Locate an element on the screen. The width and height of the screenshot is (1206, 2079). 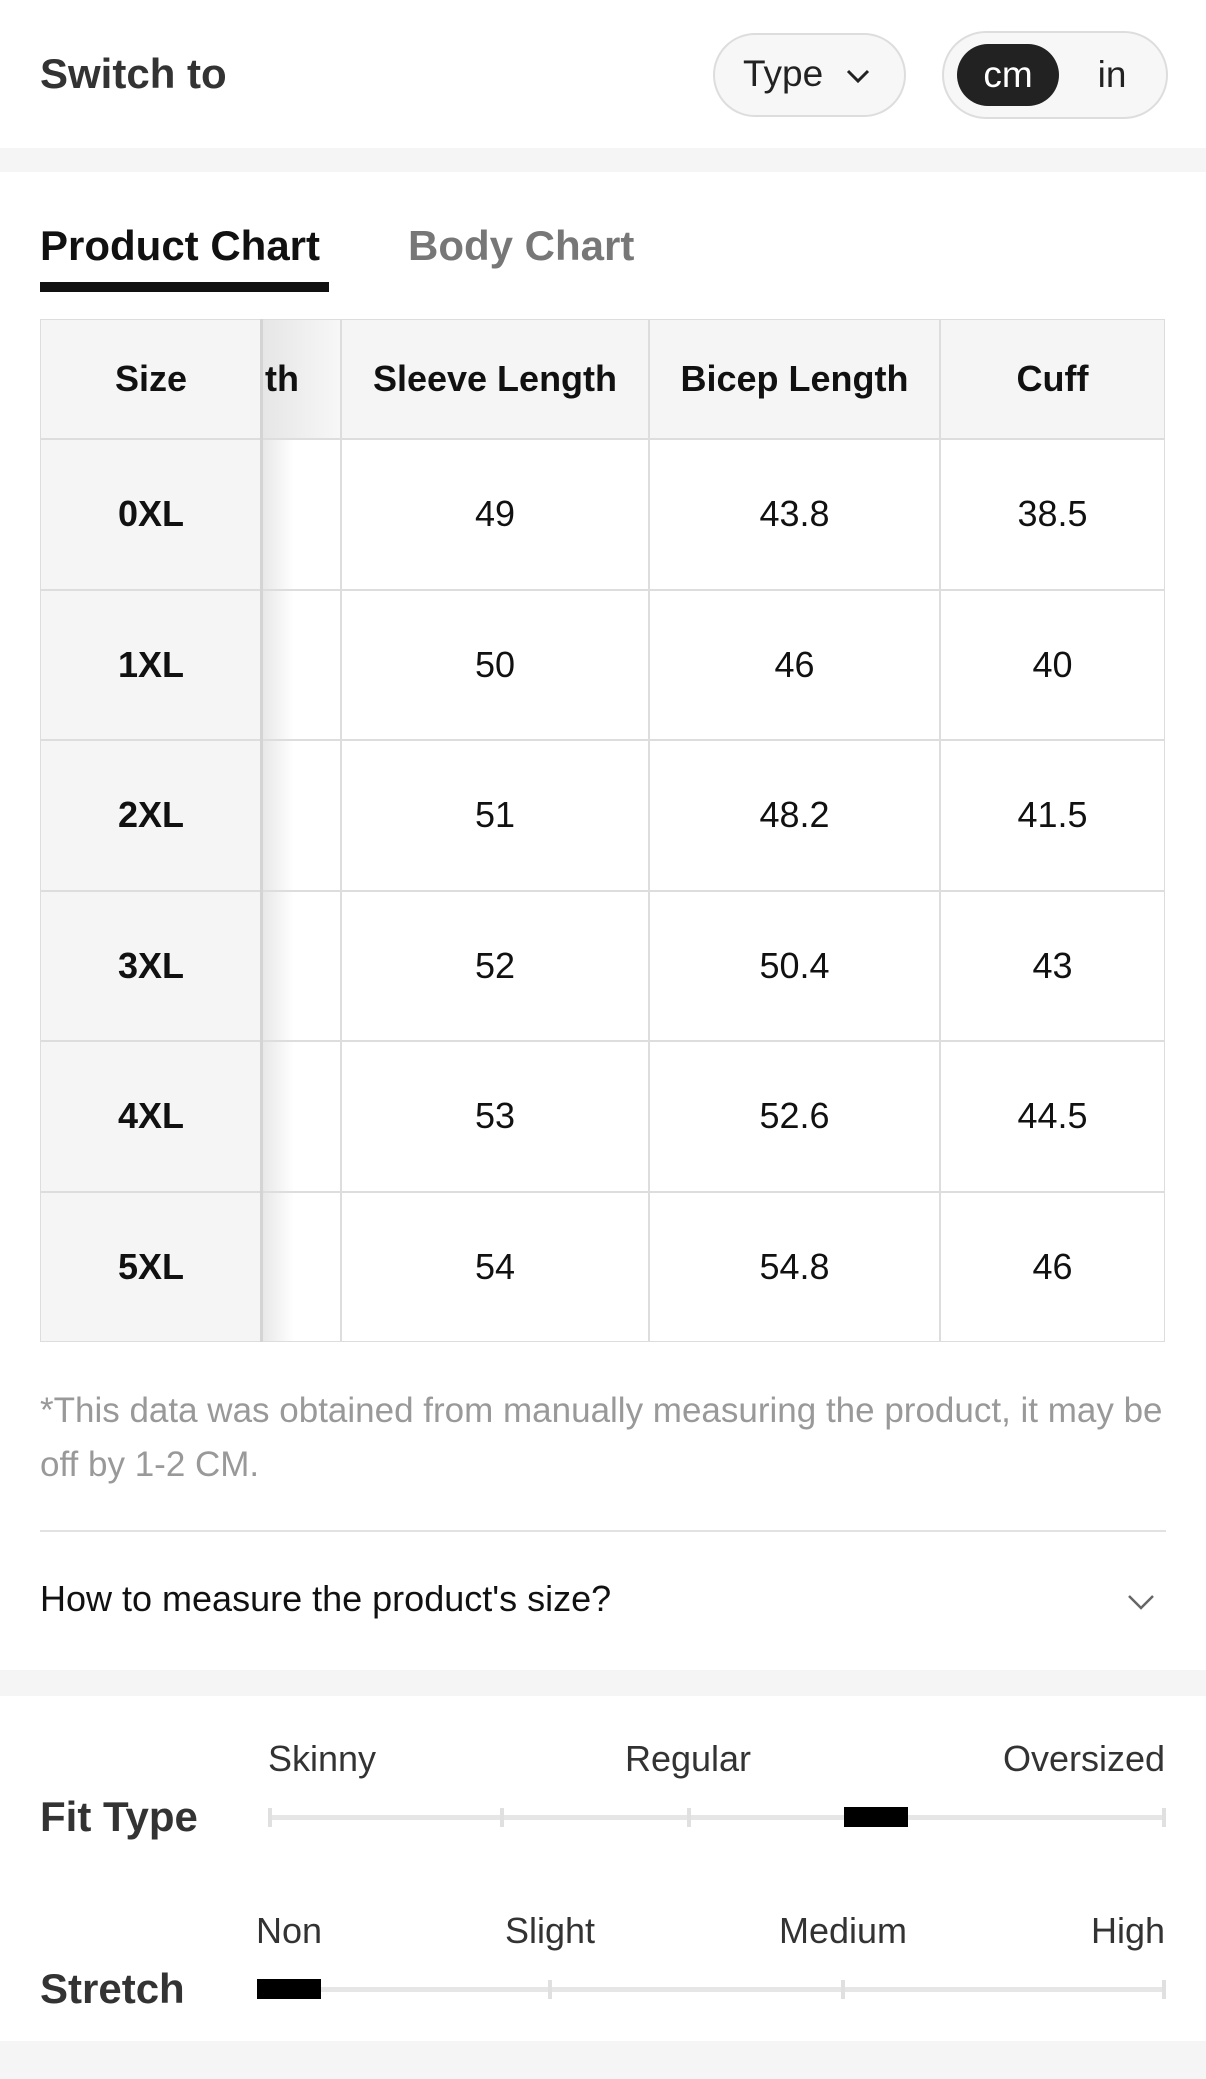
scale-option: Slight is located at coordinates (550, 1930).